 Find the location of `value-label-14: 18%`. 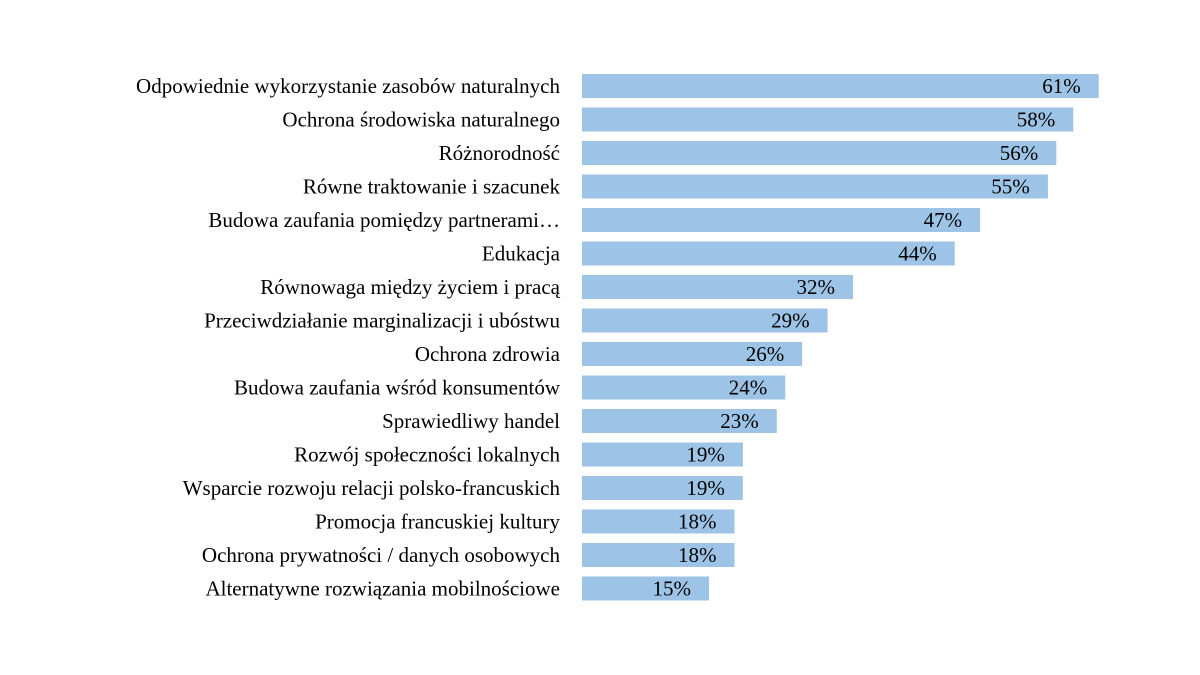

value-label-14: 18% is located at coordinates (697, 522).